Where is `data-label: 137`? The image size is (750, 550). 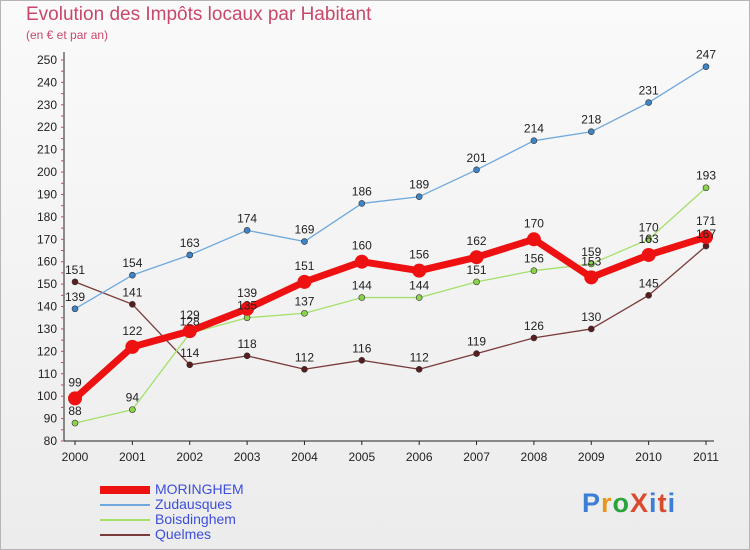 data-label: 137 is located at coordinates (304, 301).